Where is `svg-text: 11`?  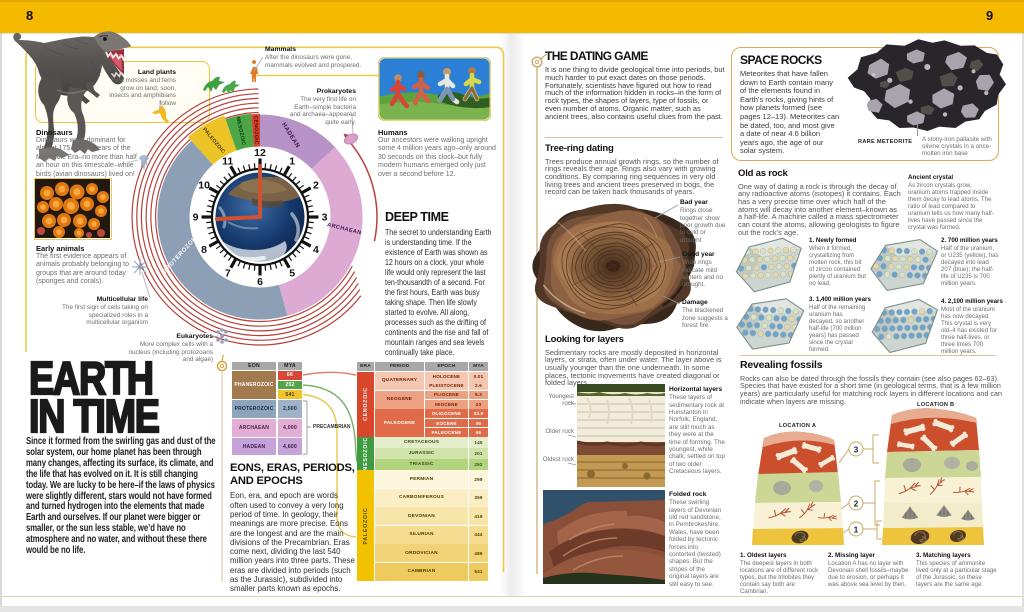
svg-text: 11 is located at coordinates (227, 162).